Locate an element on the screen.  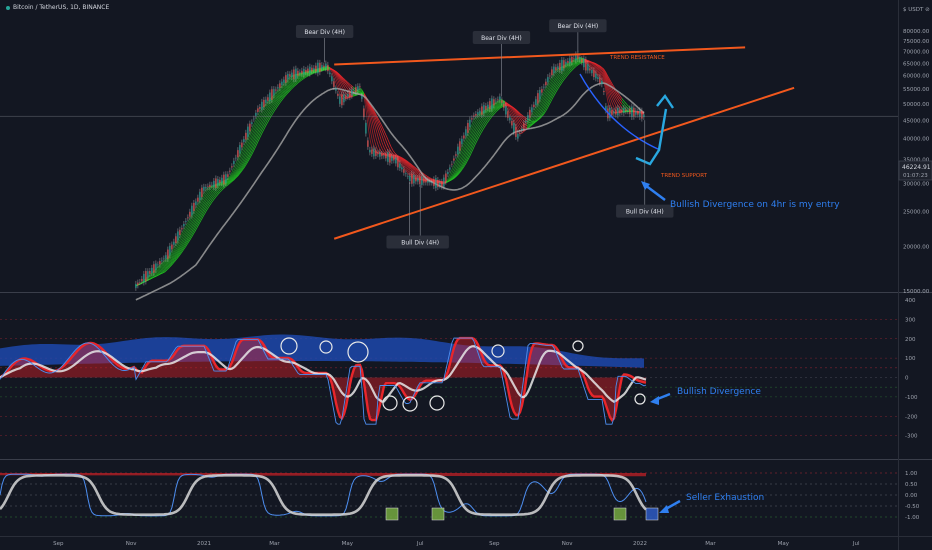
bullish-divergence-callout: Bullish Divergence is located at coordinates (719, 392).